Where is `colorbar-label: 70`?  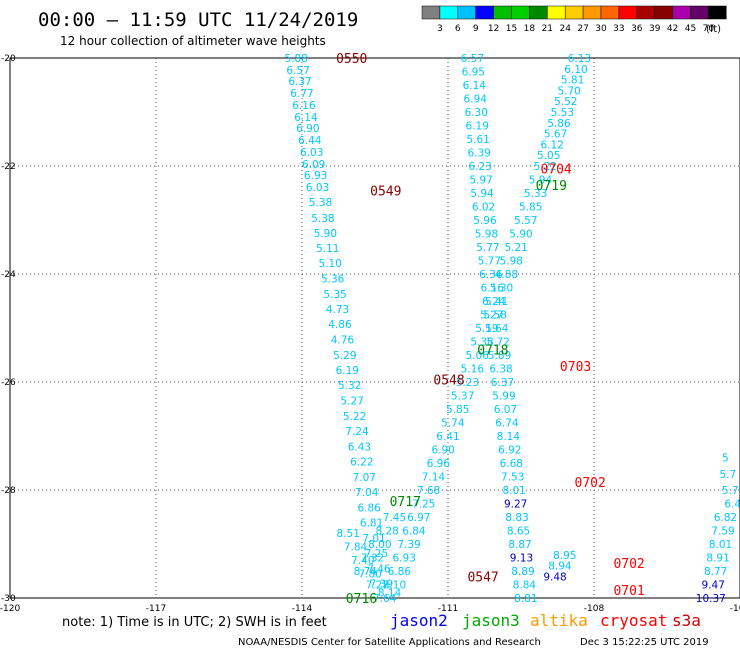
colorbar-label: 70 is located at coordinates (709, 29).